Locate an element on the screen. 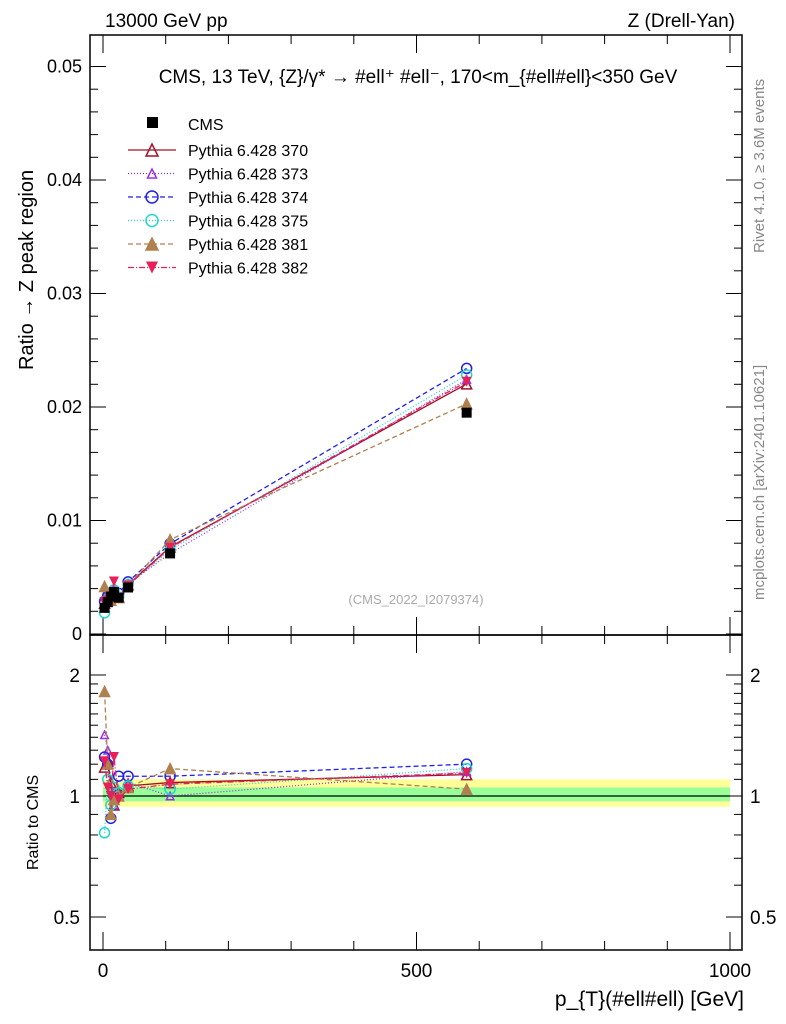 Image resolution: width=786 pixels, height=1024 pixels. x-tick-label: 0 is located at coordinates (103, 971).